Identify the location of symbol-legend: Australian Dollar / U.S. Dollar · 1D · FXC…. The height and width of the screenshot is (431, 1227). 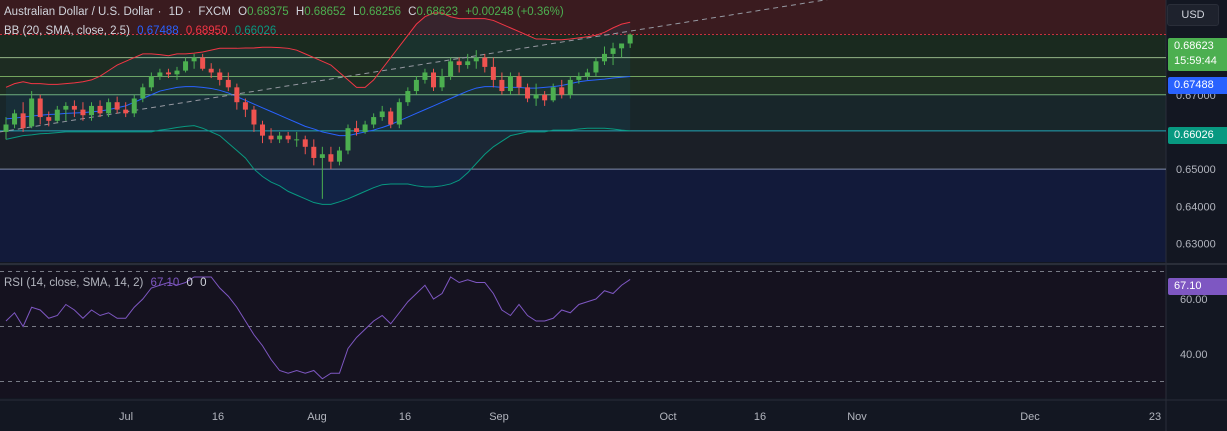
(284, 12).